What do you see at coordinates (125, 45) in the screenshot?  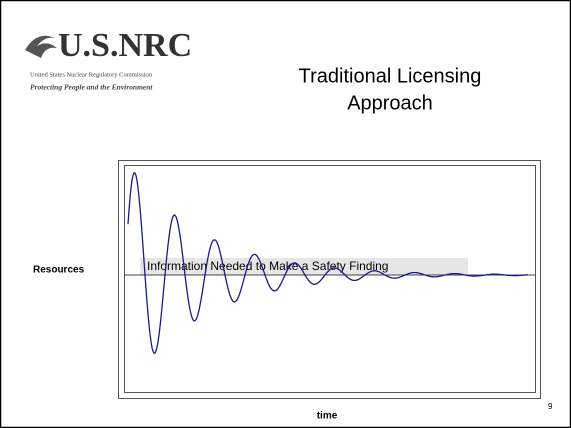 I see `logo-name: U.S.NRC` at bounding box center [125, 45].